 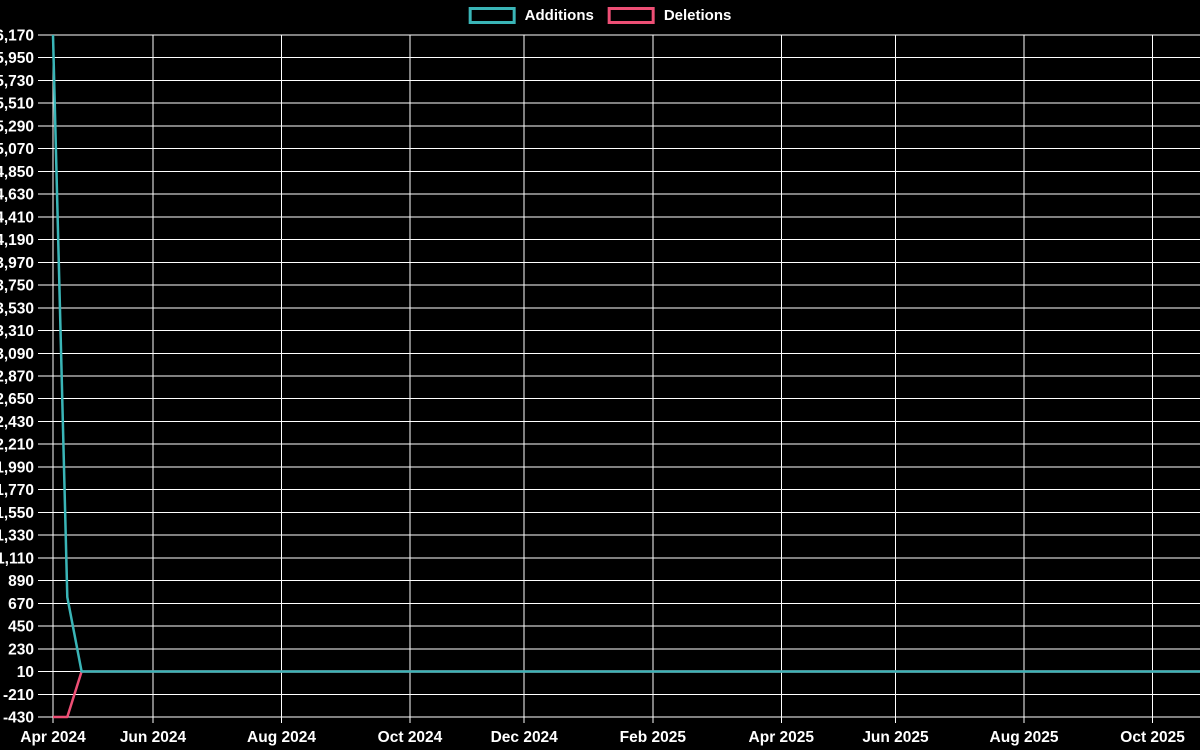 What do you see at coordinates (410, 737) in the screenshot?
I see `x-tick-label: Oct 2024` at bounding box center [410, 737].